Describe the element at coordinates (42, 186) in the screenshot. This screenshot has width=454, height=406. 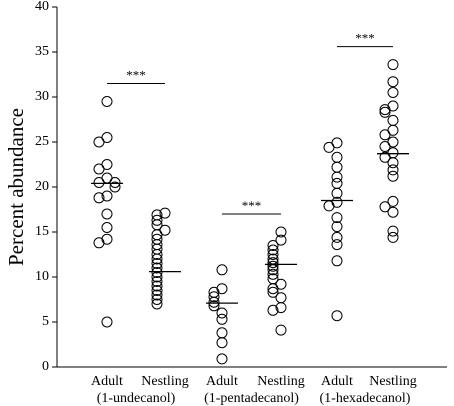
I see `y-tick-label: 20` at that location.